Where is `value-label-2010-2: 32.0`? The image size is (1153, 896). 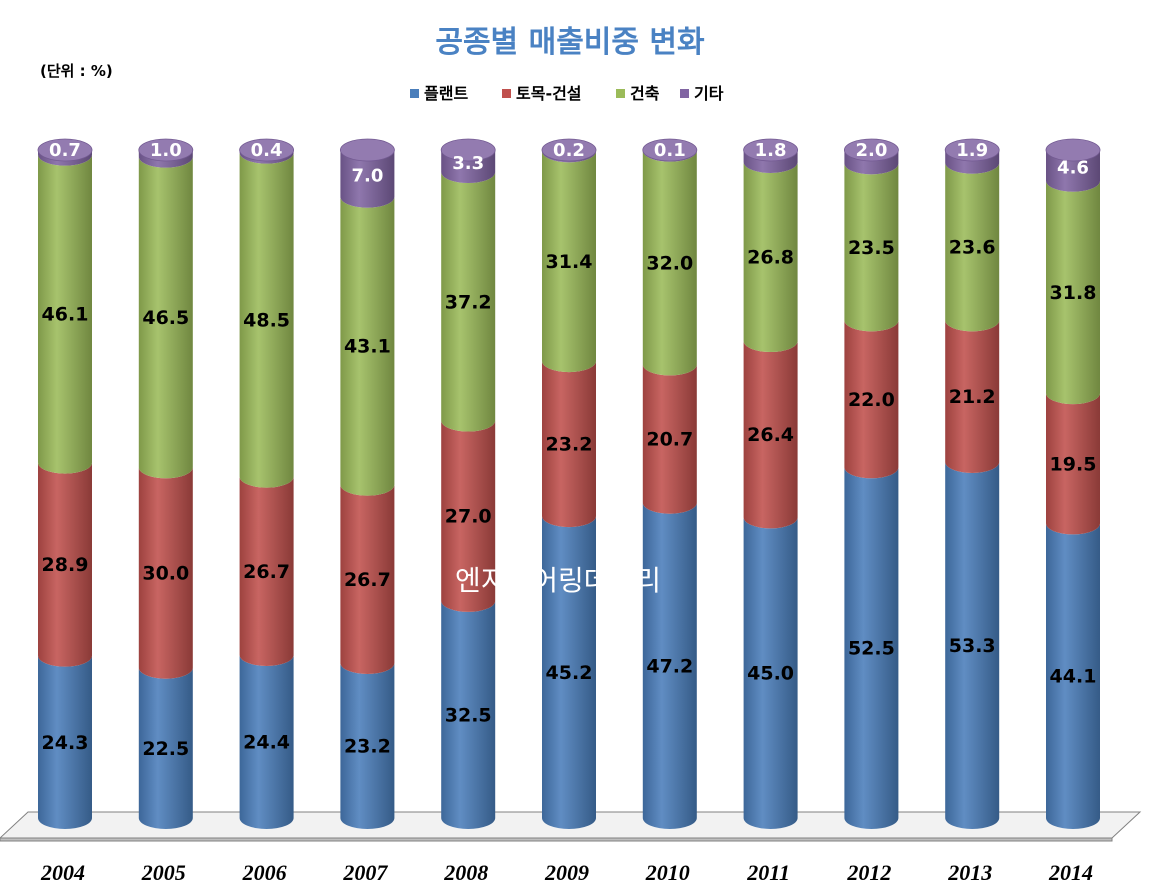
value-label-2010-2: 32.0 is located at coordinates (669, 264).